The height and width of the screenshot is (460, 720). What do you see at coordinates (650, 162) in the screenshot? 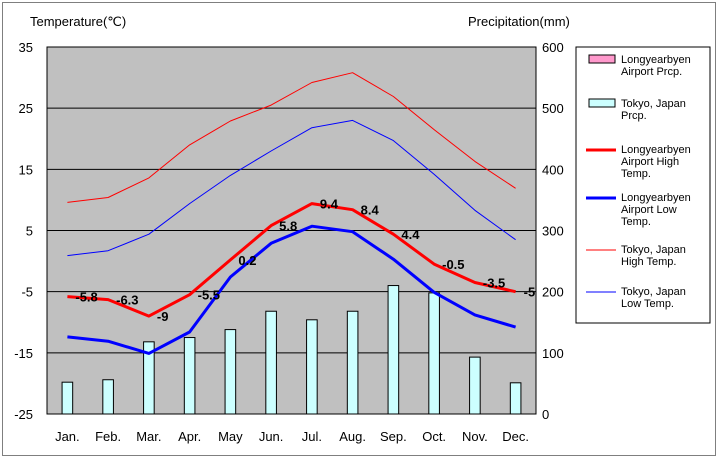
I see `legend-label: Airport High` at bounding box center [650, 162].